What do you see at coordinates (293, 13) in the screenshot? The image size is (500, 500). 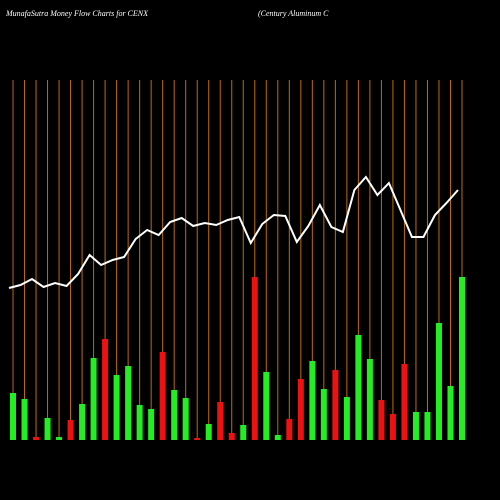 I see `chart-subtitle: (Century Aluminum C` at bounding box center [293, 13].